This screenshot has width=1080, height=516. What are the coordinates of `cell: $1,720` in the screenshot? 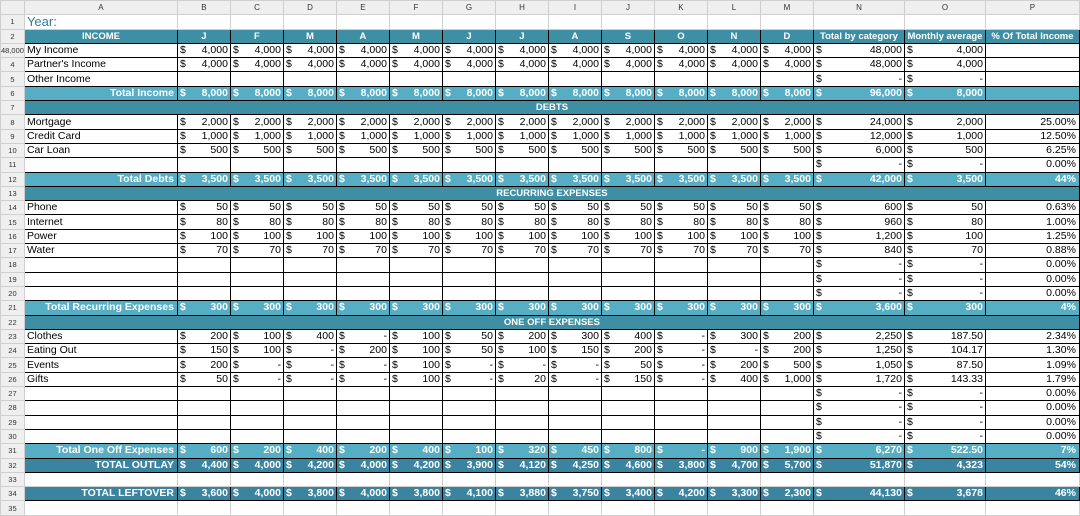 It's located at (858, 379).